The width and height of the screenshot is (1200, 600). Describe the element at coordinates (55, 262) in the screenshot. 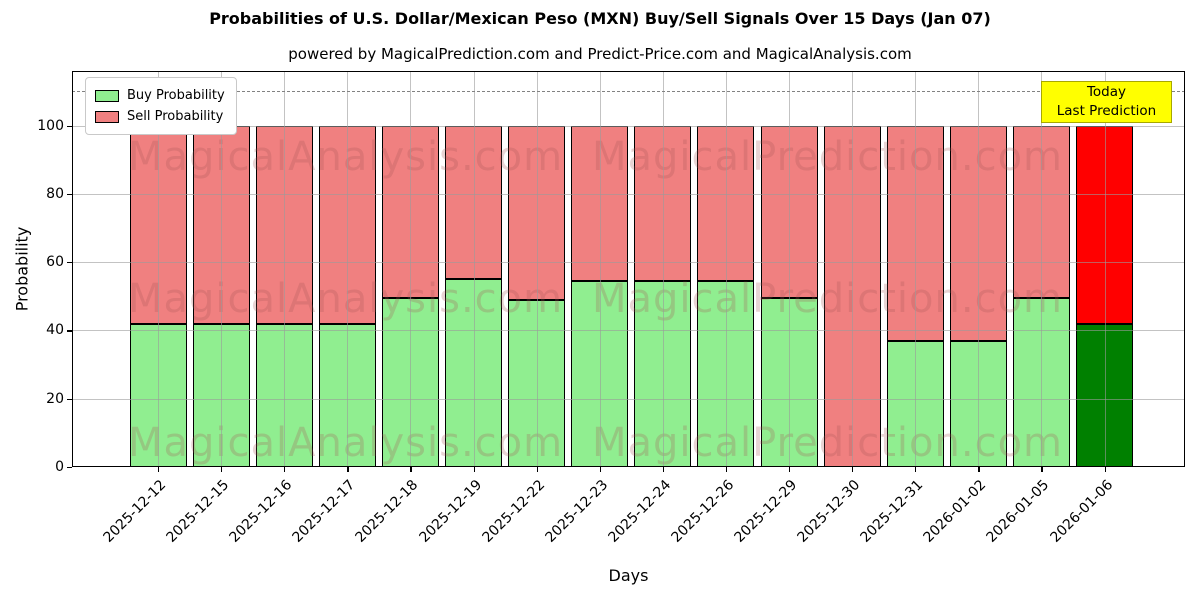

I see `y-tick-label: 60` at that location.